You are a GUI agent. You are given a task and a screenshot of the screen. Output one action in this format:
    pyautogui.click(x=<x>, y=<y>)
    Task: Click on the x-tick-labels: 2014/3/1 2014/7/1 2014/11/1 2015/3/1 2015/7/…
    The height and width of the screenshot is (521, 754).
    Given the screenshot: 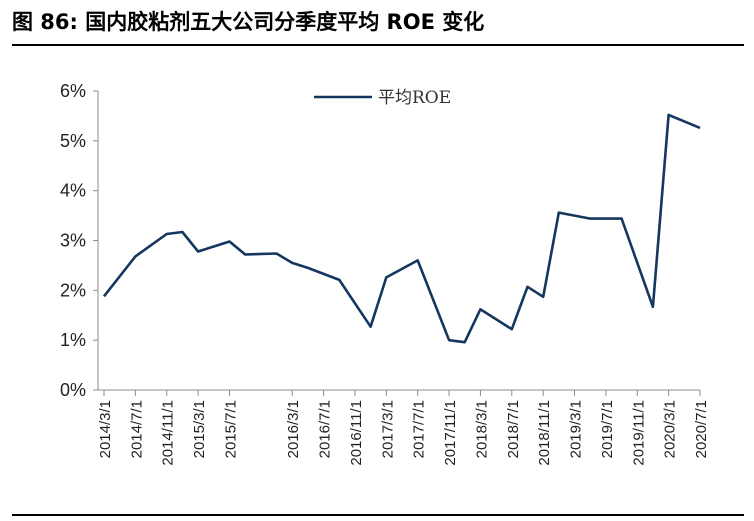 What is the action you would take?
    pyautogui.click(x=403, y=433)
    